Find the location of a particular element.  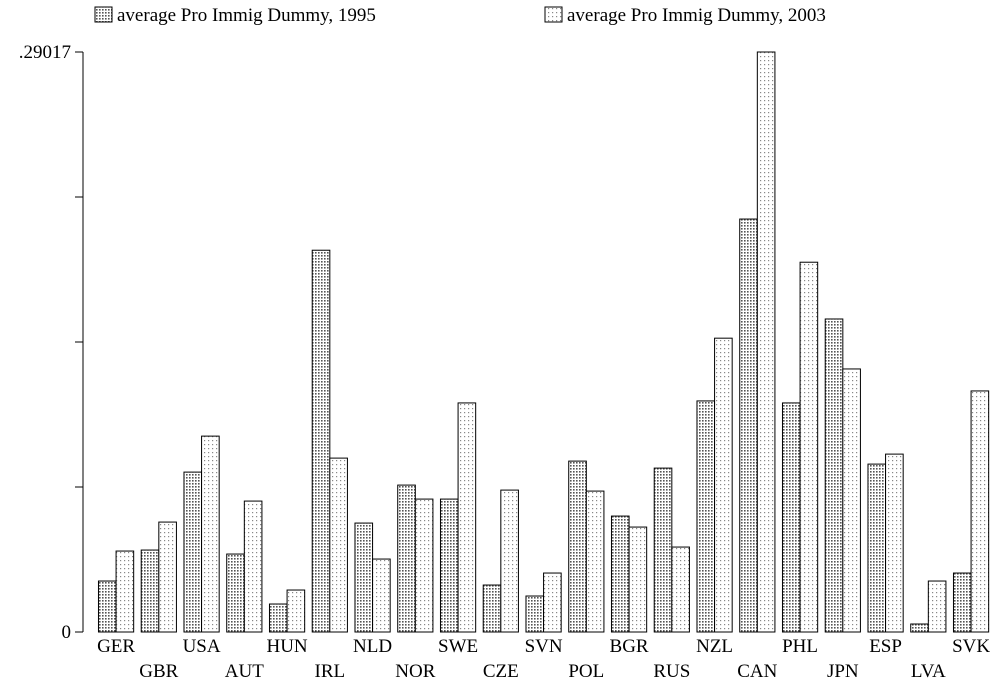

x-tick-label: BGR is located at coordinates (629, 646).